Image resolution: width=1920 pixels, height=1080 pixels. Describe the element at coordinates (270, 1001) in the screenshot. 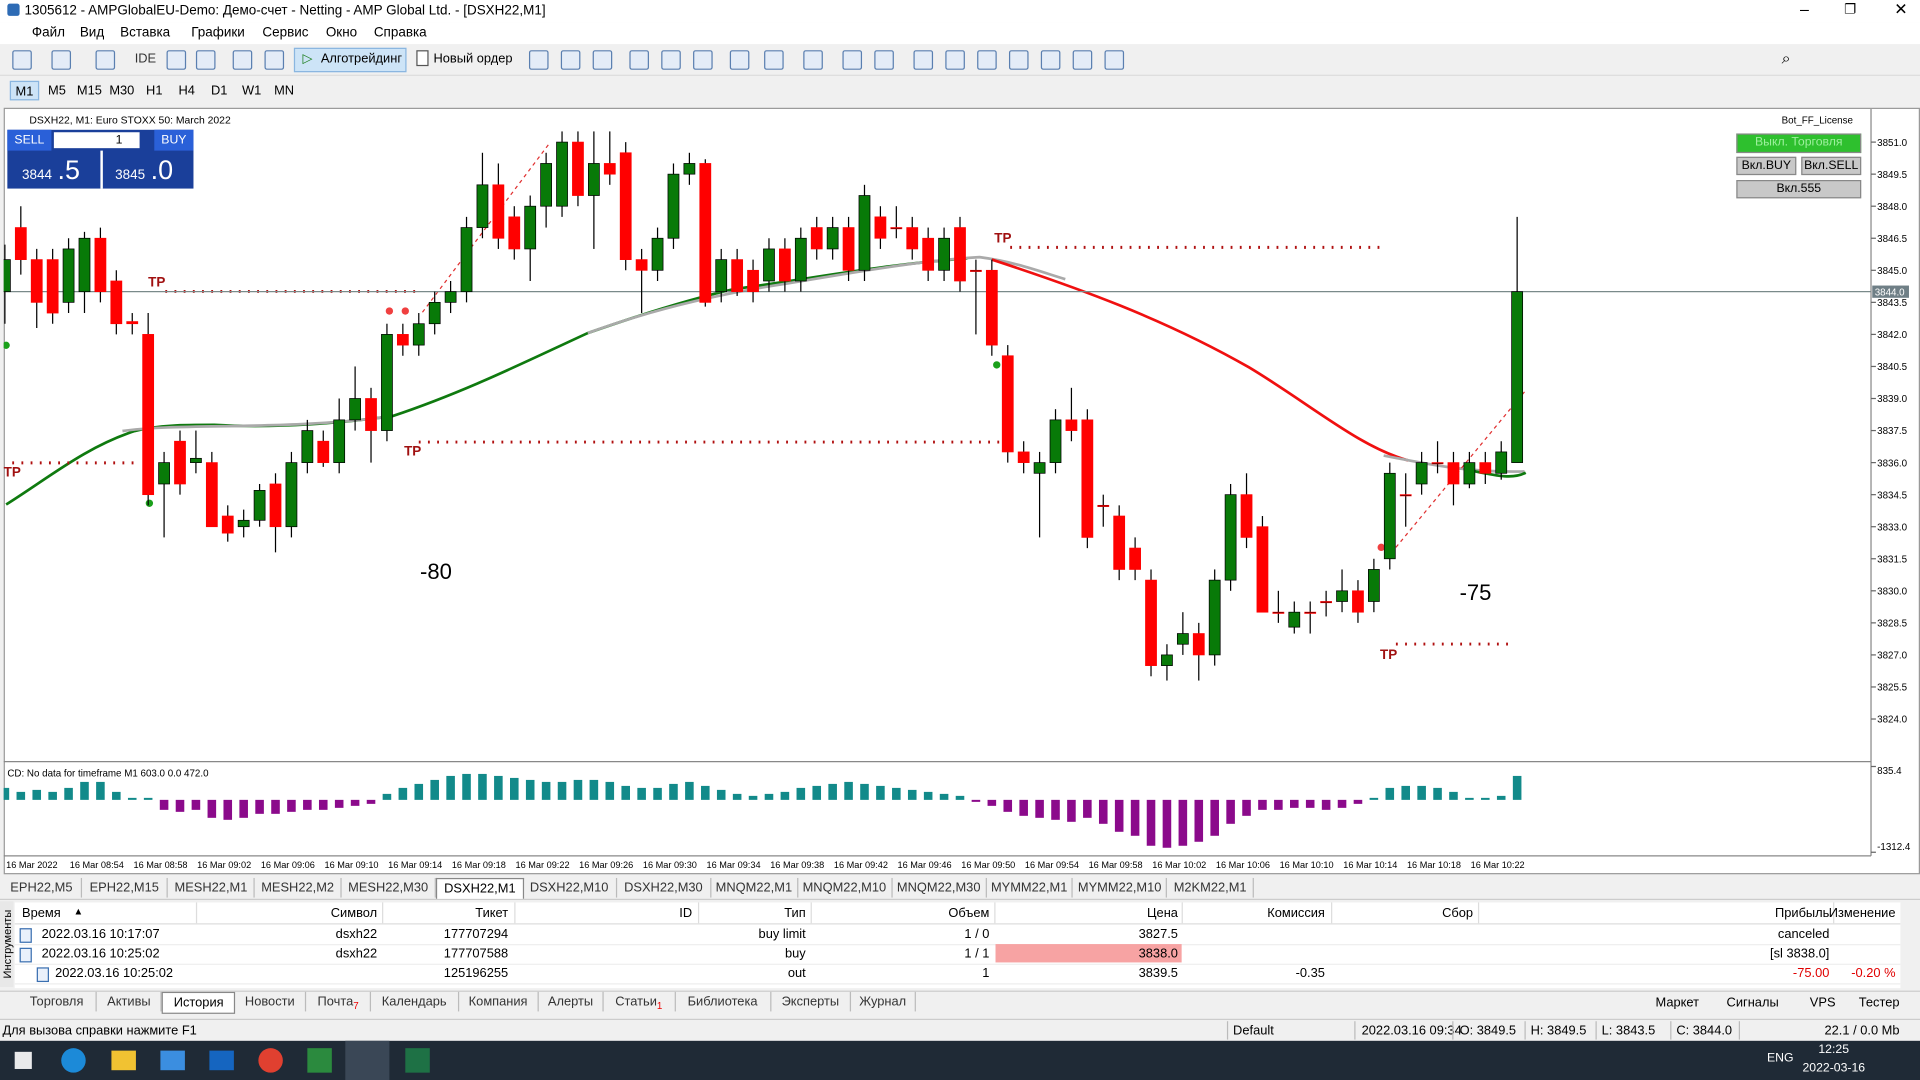

I see `bottom-tab: Новости` at that location.